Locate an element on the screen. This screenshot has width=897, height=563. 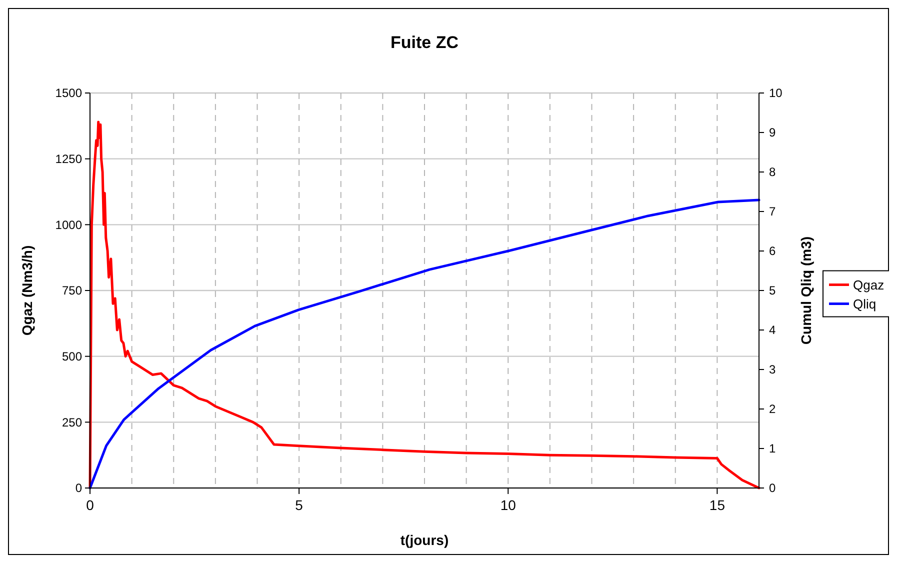
y2-axis-title: Cumul Qliq (m3) is located at coordinates (806, 290).